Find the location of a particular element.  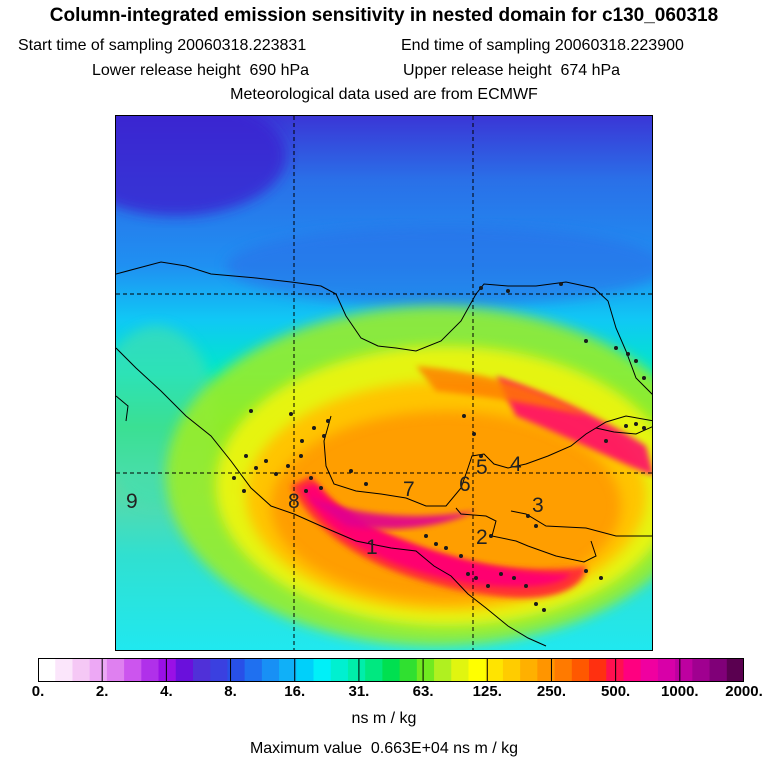

region-label-7: 7 is located at coordinates (409, 489).